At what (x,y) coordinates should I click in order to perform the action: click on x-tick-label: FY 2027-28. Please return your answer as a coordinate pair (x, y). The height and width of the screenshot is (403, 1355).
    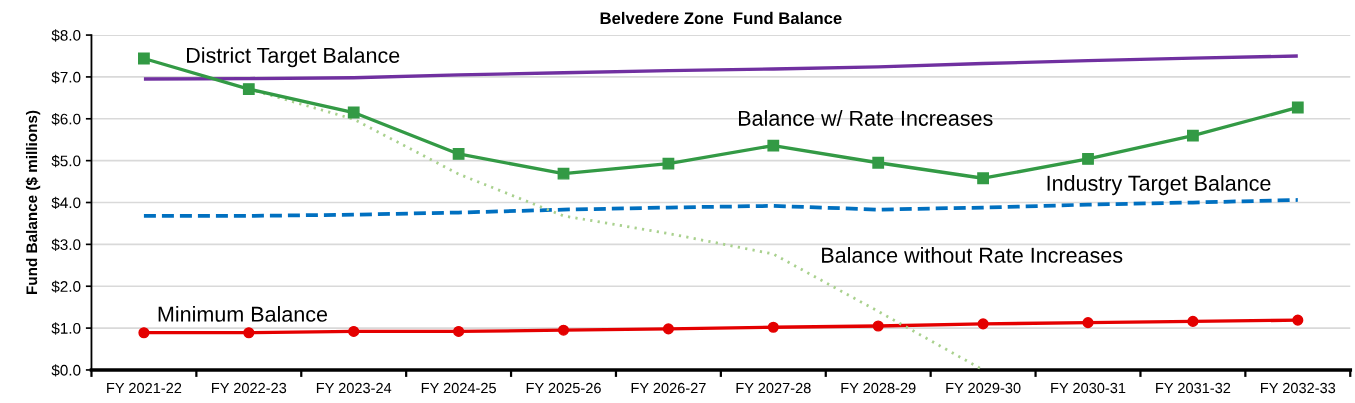
    Looking at the image, I should click on (773, 388).